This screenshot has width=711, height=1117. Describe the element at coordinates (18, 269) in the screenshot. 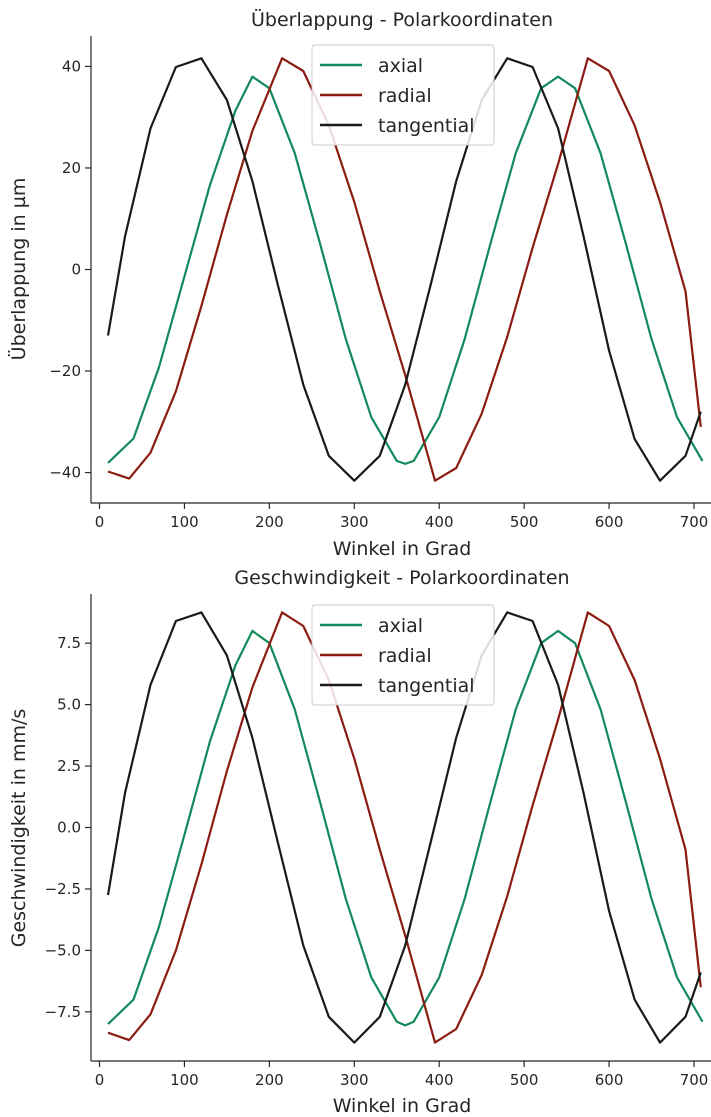

I see `y-axis-label: Überlappung in µm` at that location.